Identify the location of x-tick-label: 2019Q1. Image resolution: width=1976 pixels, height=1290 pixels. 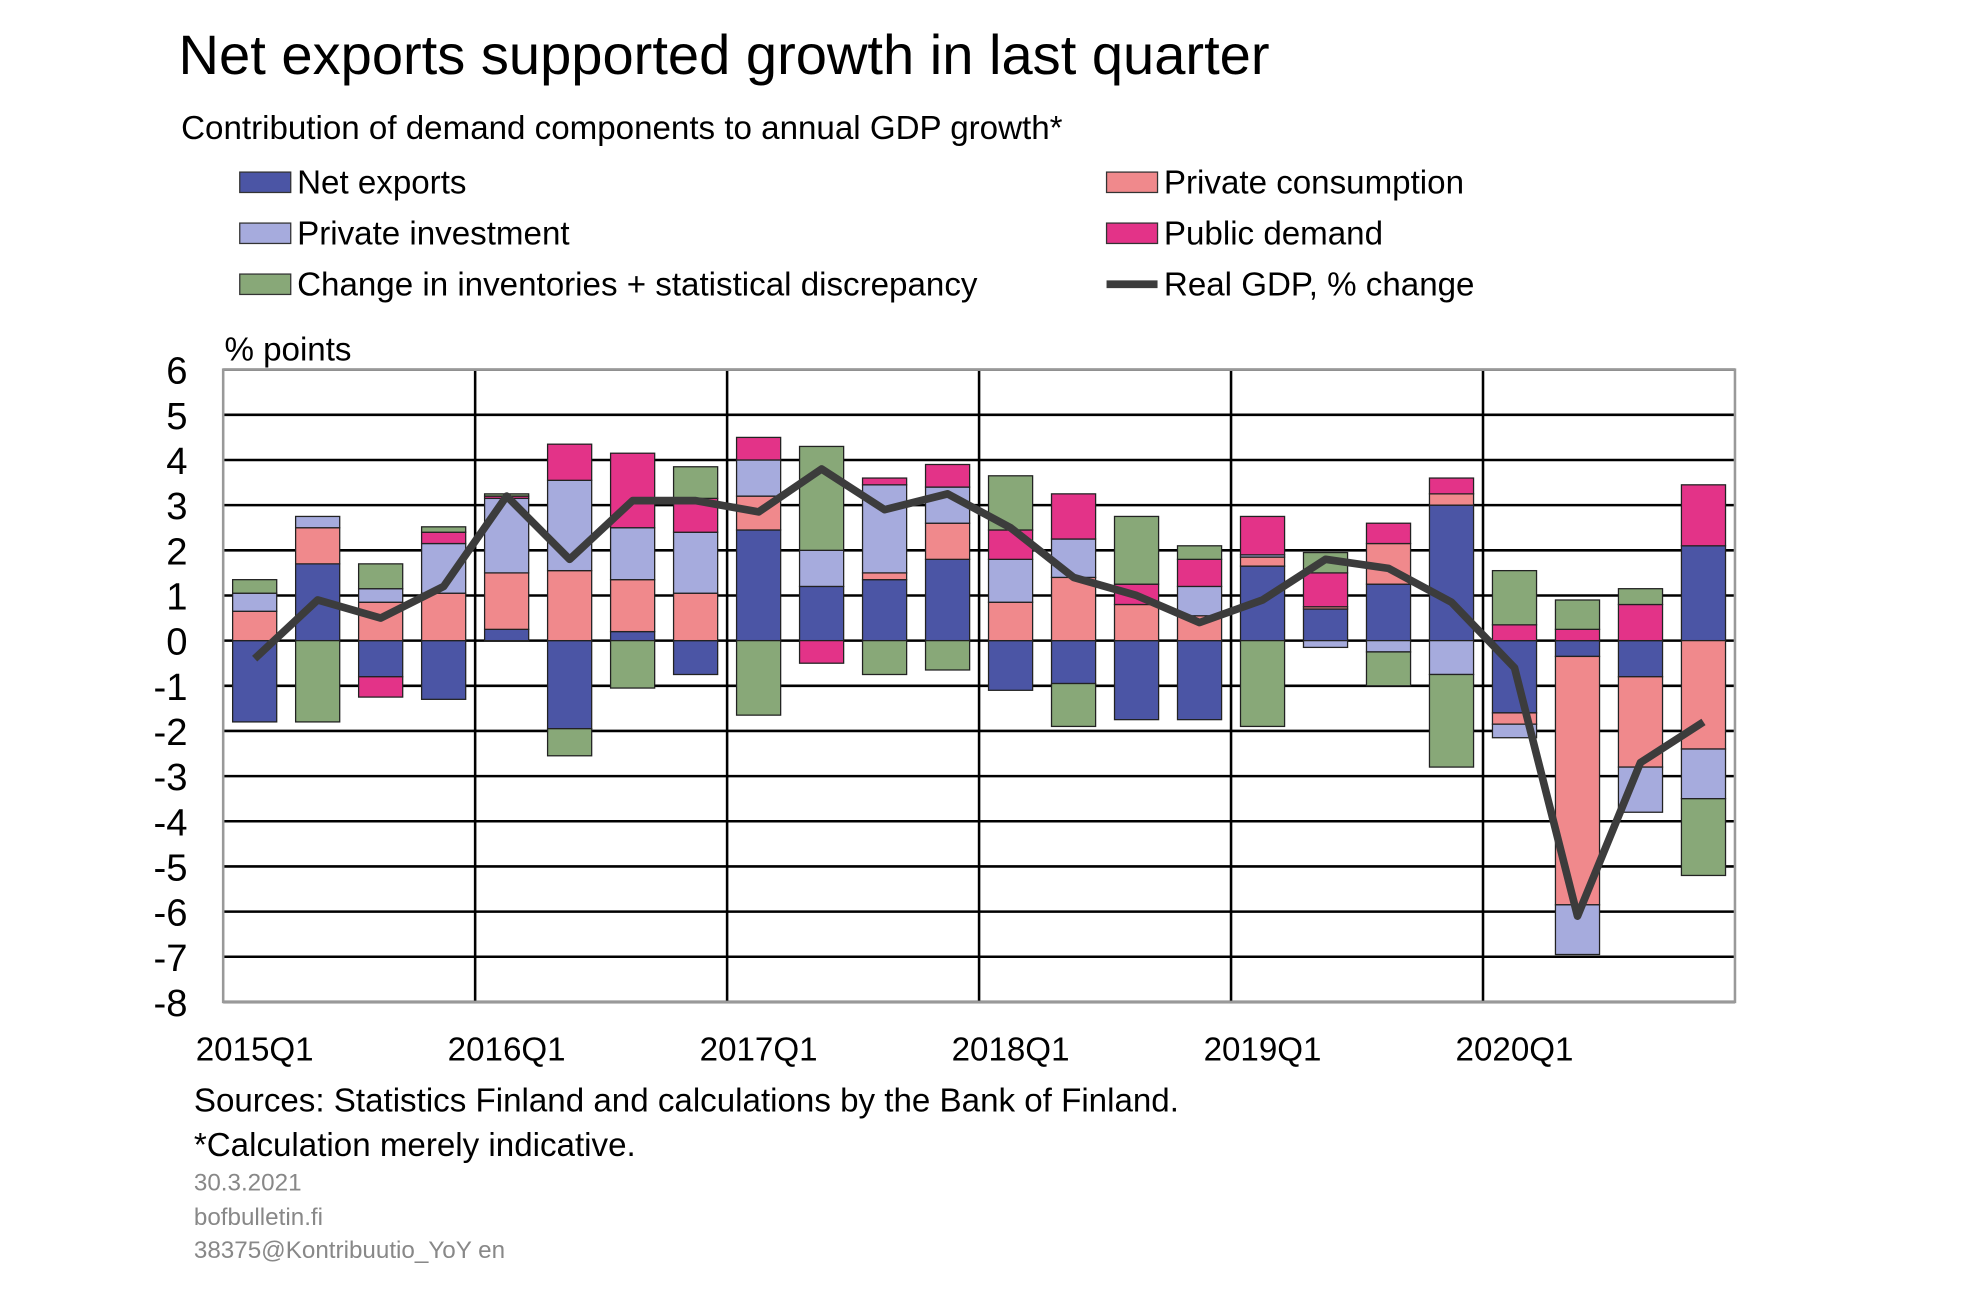
(1263, 1050).